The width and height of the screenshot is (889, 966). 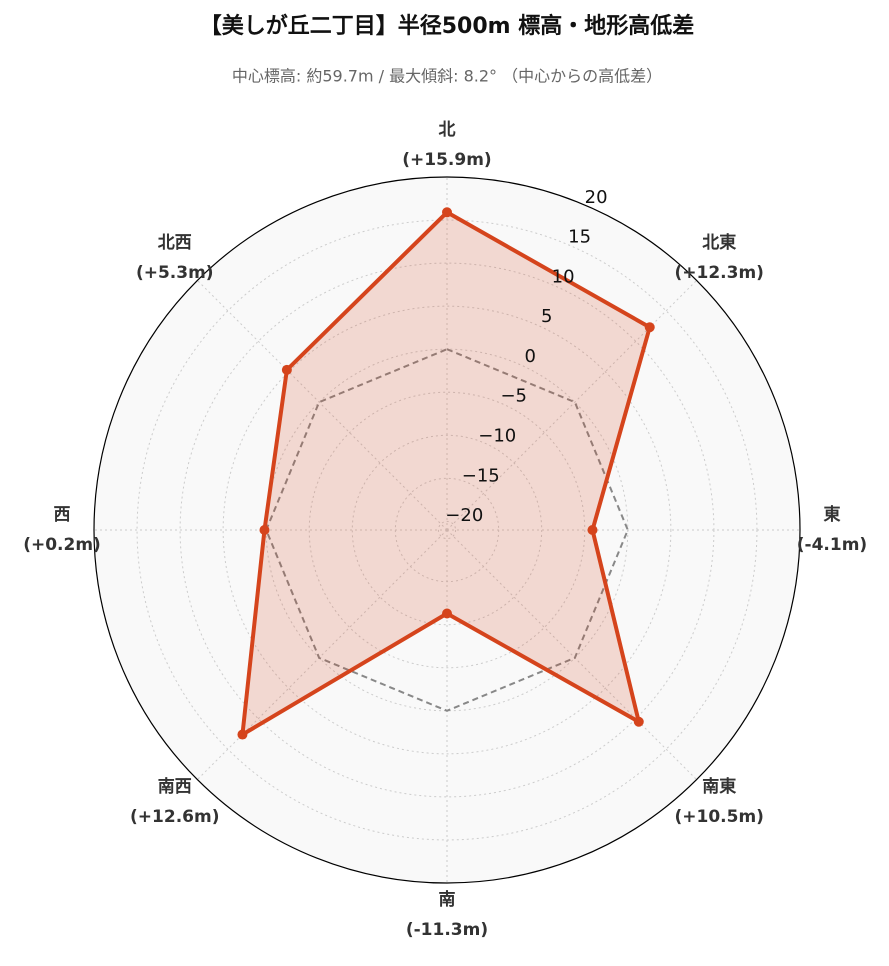 I want to click on value-label: (+12.6m), so click(x=174, y=817).